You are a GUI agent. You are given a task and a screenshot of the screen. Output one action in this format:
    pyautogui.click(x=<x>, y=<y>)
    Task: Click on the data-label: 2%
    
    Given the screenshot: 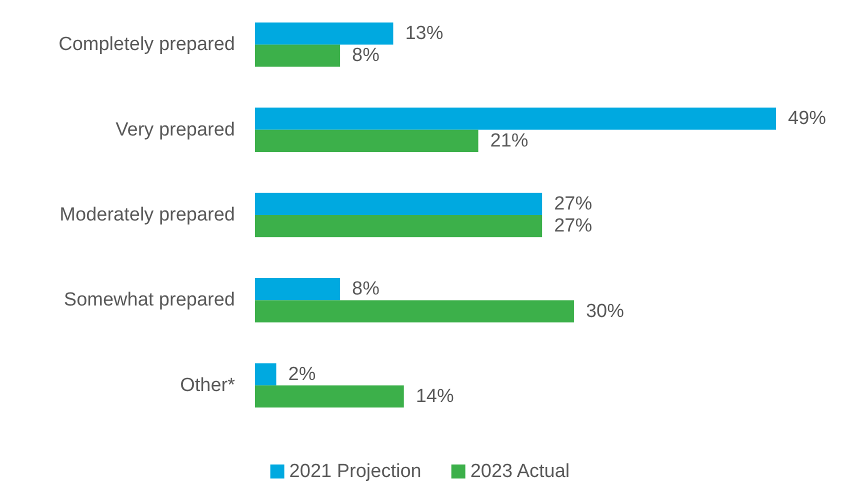 What is the action you would take?
    pyautogui.click(x=302, y=374)
    